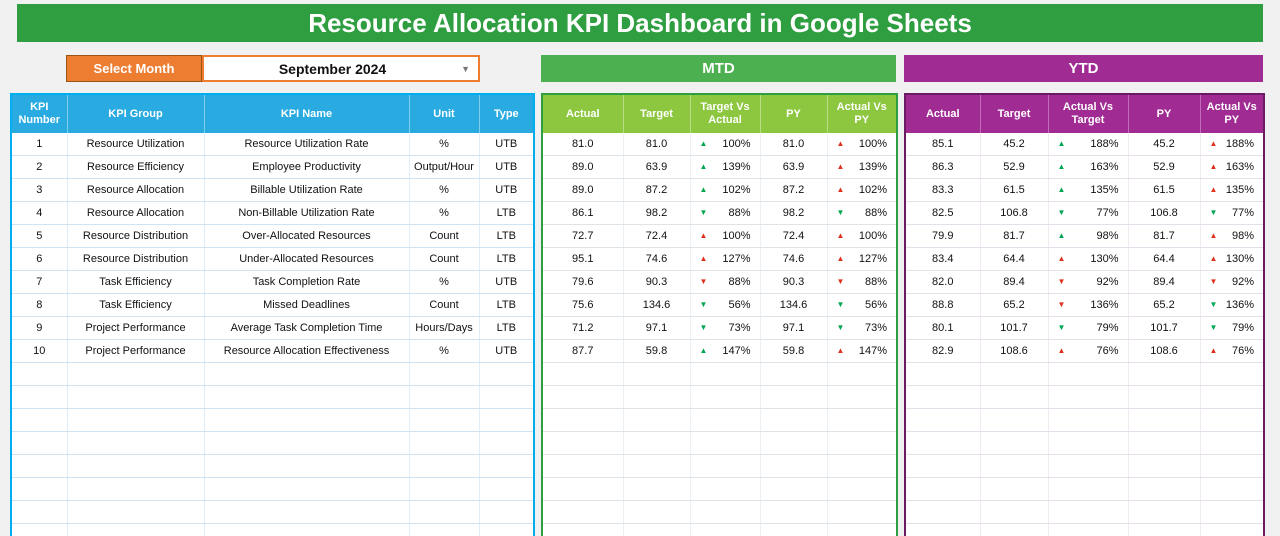 This screenshot has height=536, width=1280. Describe the element at coordinates (307, 328) in the screenshot. I see `kpi-name-cell: Average Task Completion Time` at that location.